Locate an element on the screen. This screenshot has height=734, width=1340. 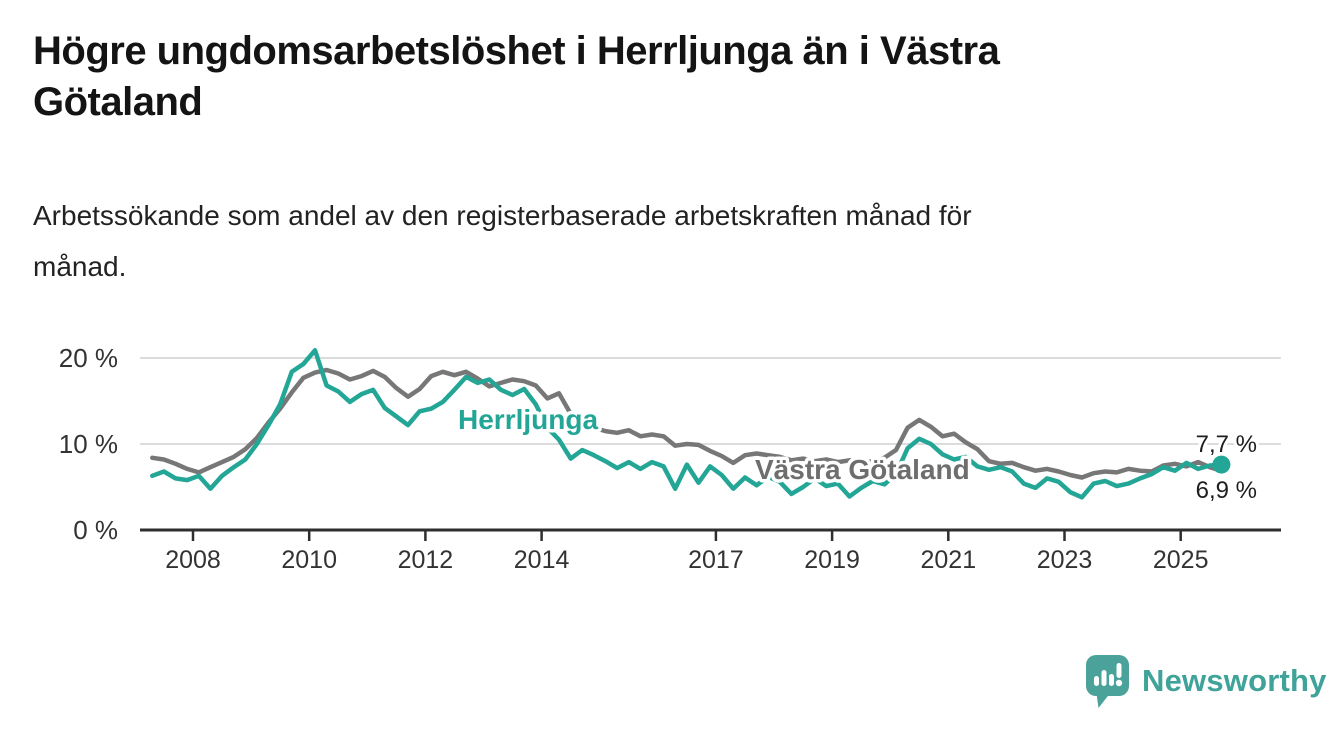
end-dot-herrljunga is located at coordinates (1221, 464).